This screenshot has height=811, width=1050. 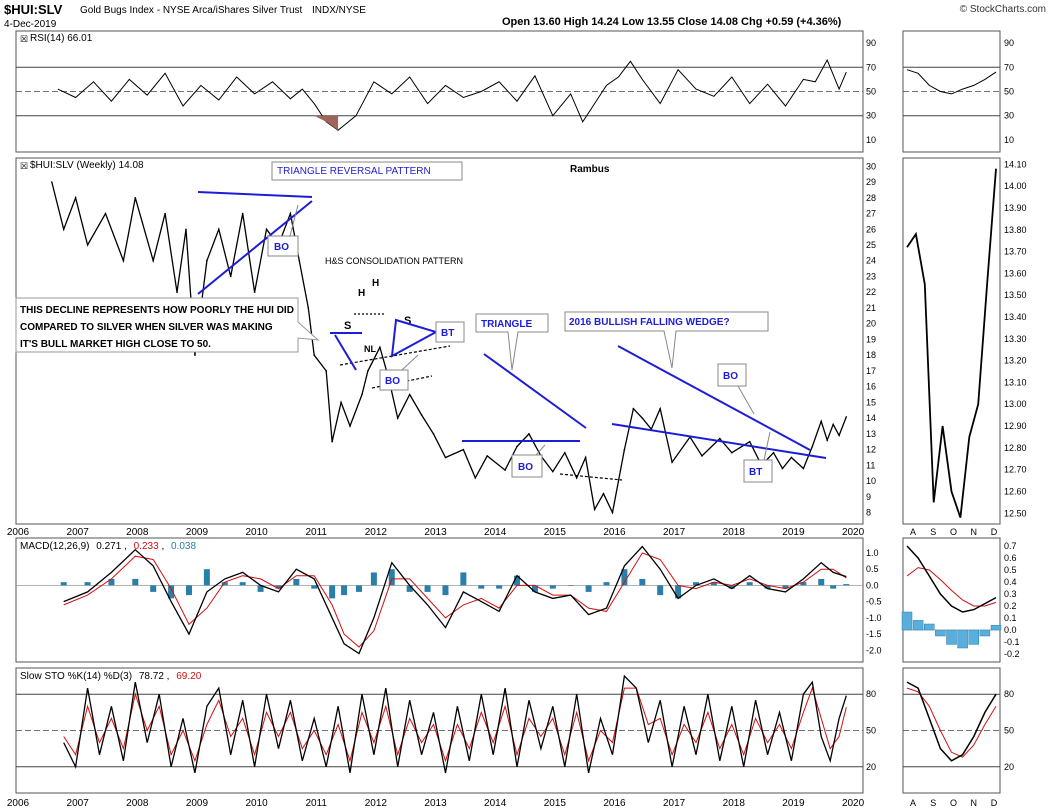 I want to click on zoom-price-tick-14: 14.00, so click(x=1015, y=186).